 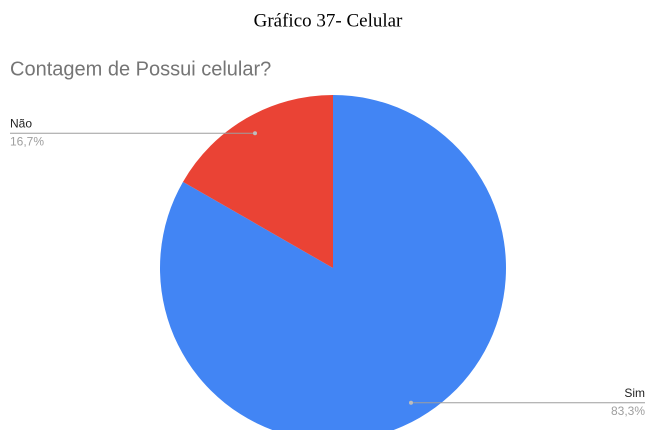 What do you see at coordinates (27, 141) in the screenshot?
I see `slice-value-label: 16,7%` at bounding box center [27, 141].